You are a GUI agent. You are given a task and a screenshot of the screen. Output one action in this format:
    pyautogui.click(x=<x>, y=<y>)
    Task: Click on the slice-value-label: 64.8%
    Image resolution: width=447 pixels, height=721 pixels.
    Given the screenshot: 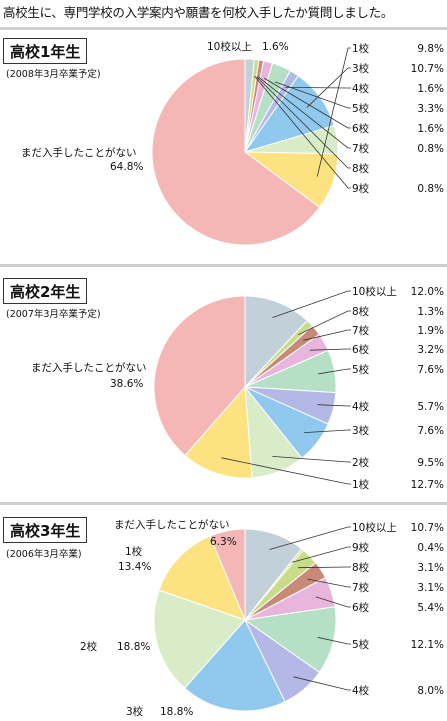 What is the action you would take?
    pyautogui.click(x=126, y=167)
    